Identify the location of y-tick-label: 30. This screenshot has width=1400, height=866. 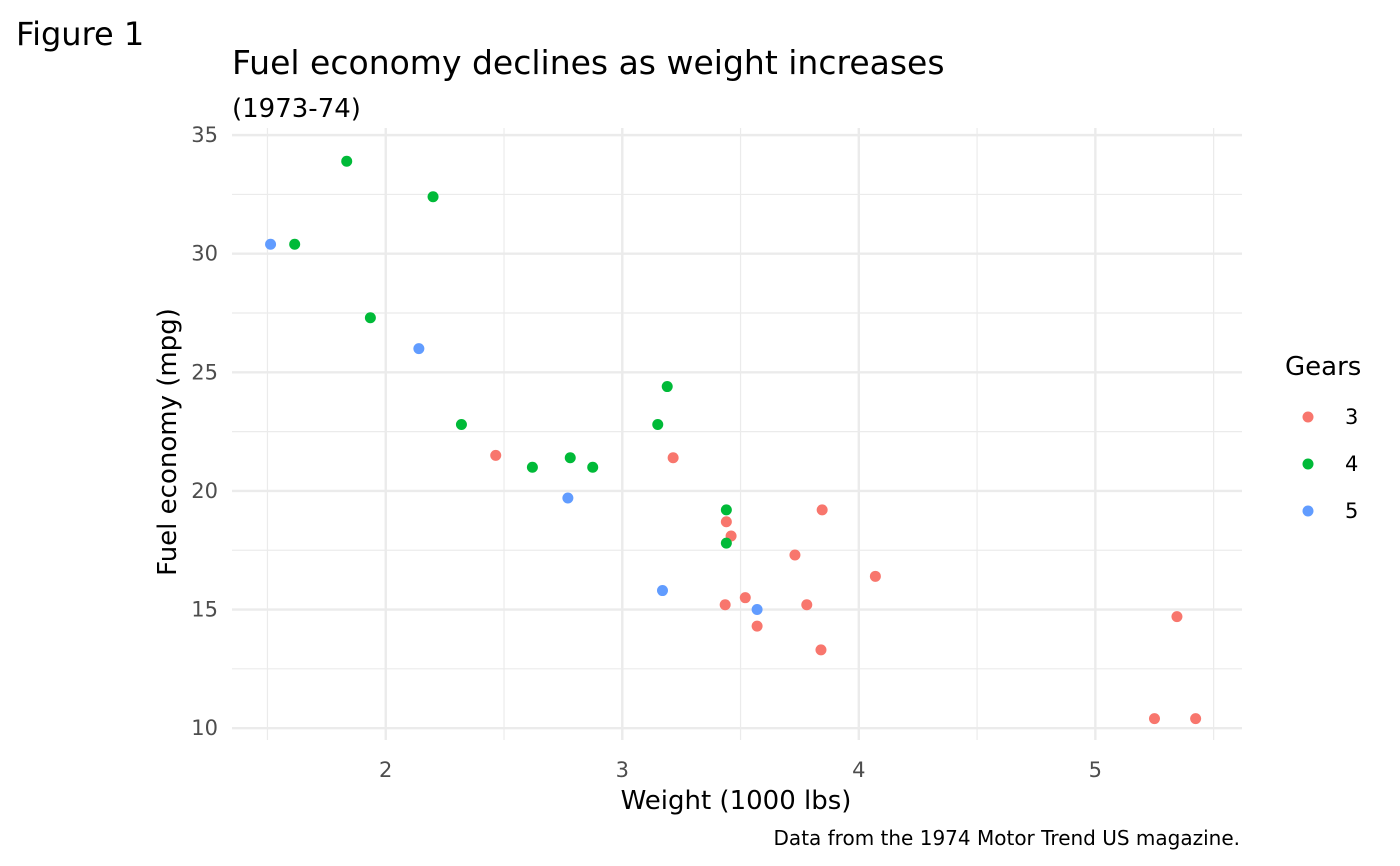
(204, 254).